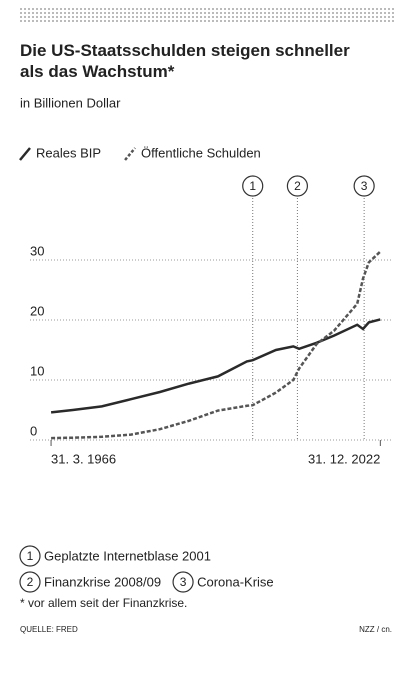 The image size is (411, 689). I want to click on top-band, so click(206, 15).